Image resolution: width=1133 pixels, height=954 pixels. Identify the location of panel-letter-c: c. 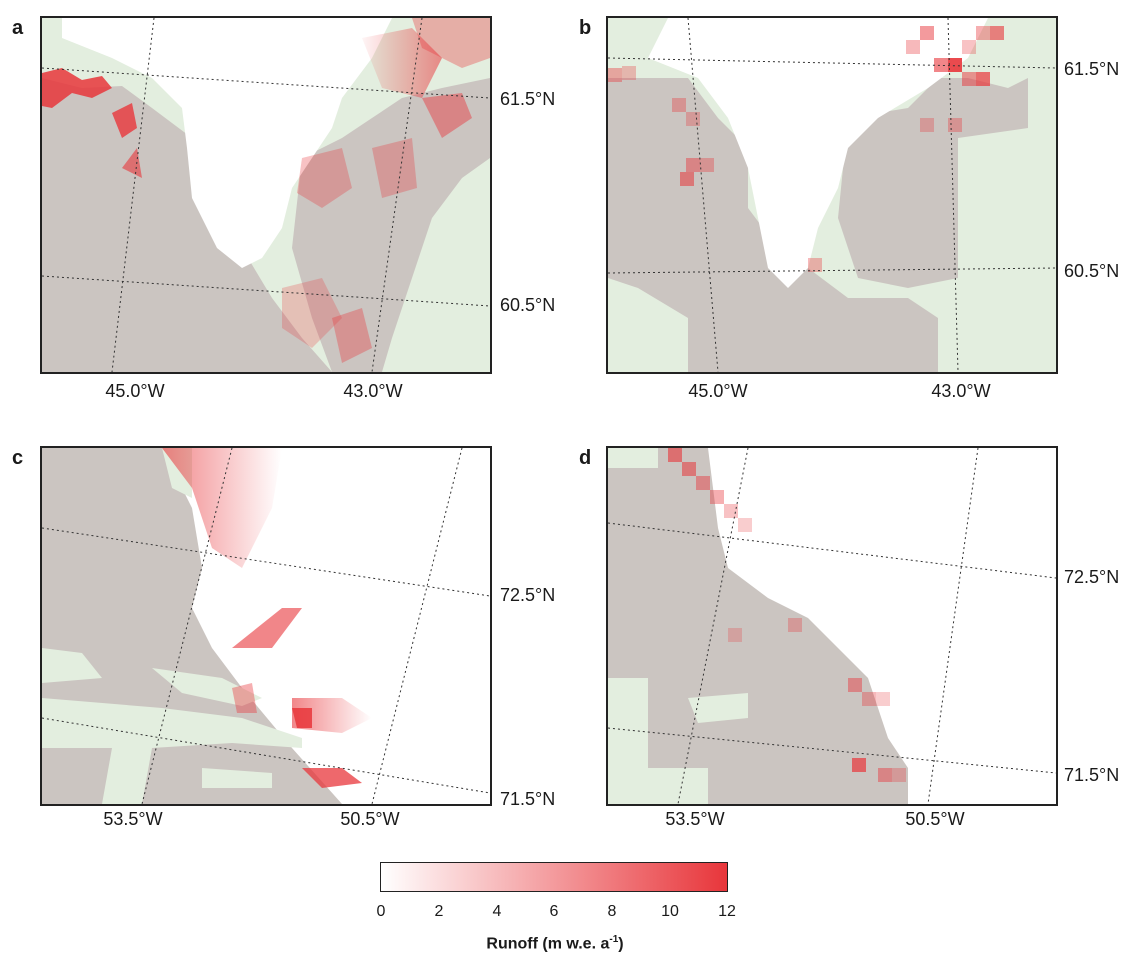
(18, 458).